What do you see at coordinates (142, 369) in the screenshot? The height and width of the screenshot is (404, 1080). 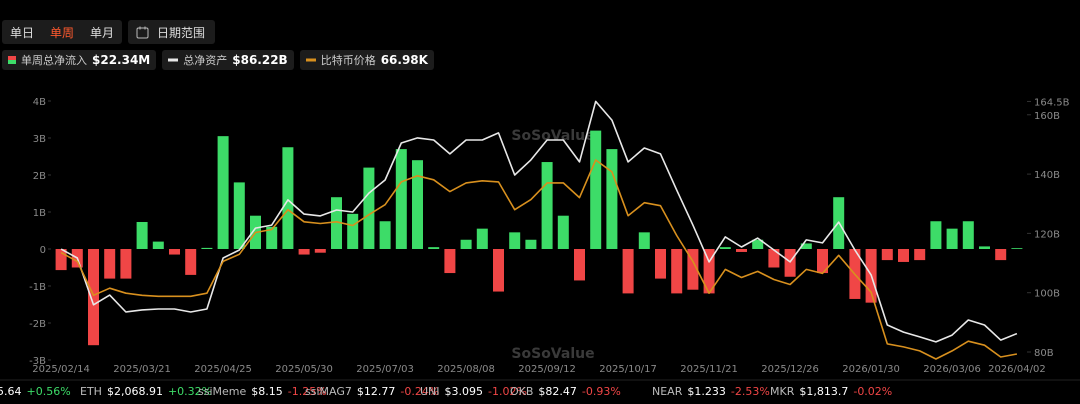 I see `x-tick-label: 2025/03/21` at bounding box center [142, 369].